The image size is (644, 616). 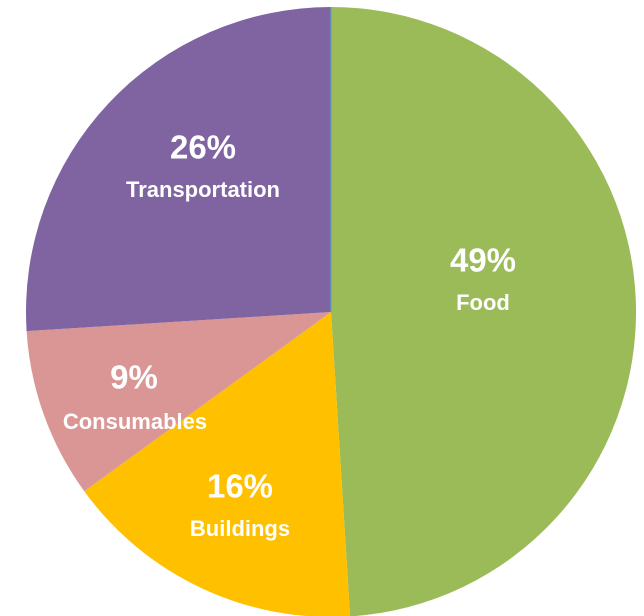 I want to click on pie-slice-consumables, so click(x=178, y=402).